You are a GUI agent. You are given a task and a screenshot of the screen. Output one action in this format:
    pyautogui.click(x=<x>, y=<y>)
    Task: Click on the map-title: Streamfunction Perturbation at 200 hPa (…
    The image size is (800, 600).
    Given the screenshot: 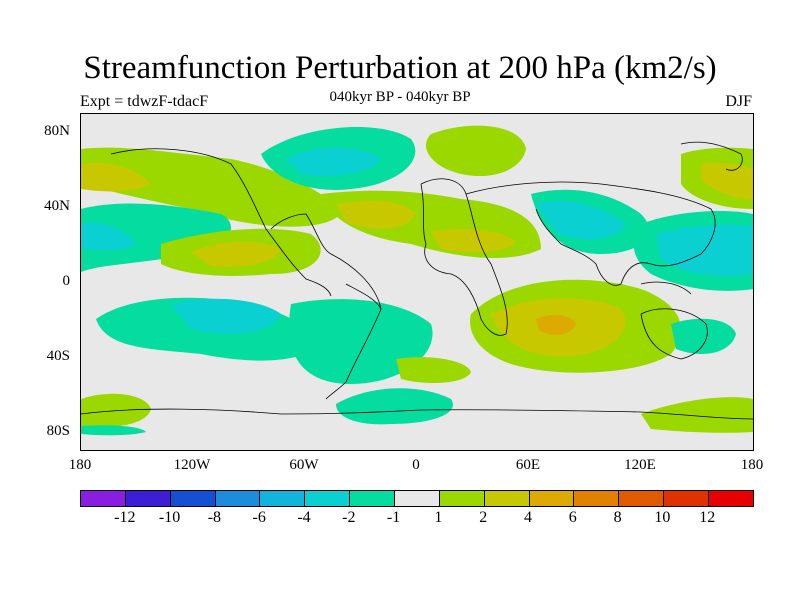 What is the action you would take?
    pyautogui.click(x=400, y=68)
    